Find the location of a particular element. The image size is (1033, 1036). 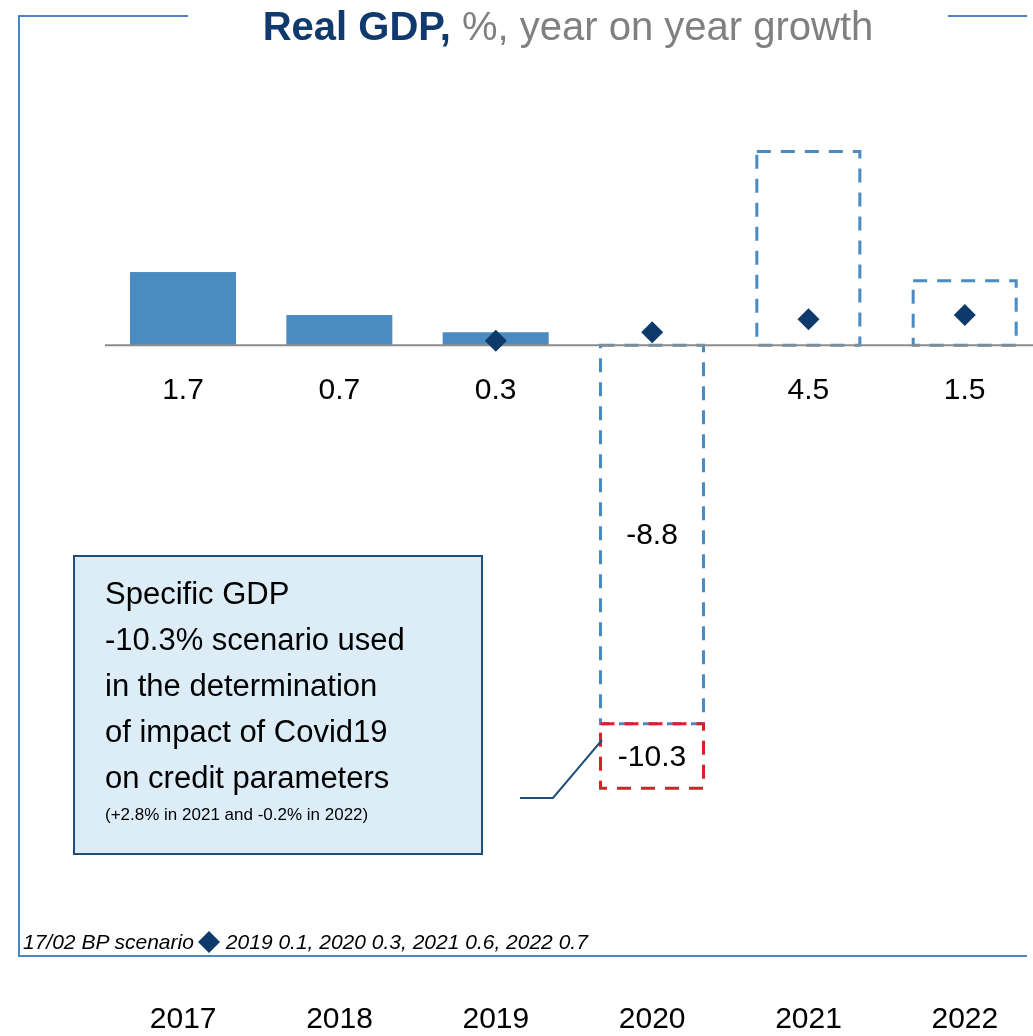

annotation: Specific GDP is located at coordinates (198, 594).